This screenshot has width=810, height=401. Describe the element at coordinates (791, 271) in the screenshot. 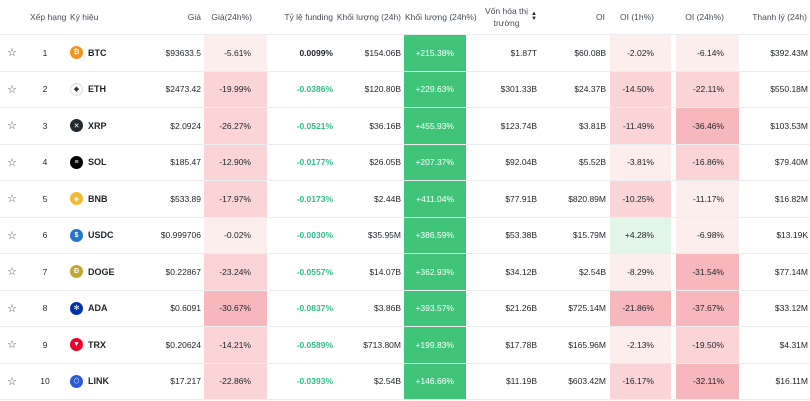

I see `liquidation-cell: $77.14M` at that location.